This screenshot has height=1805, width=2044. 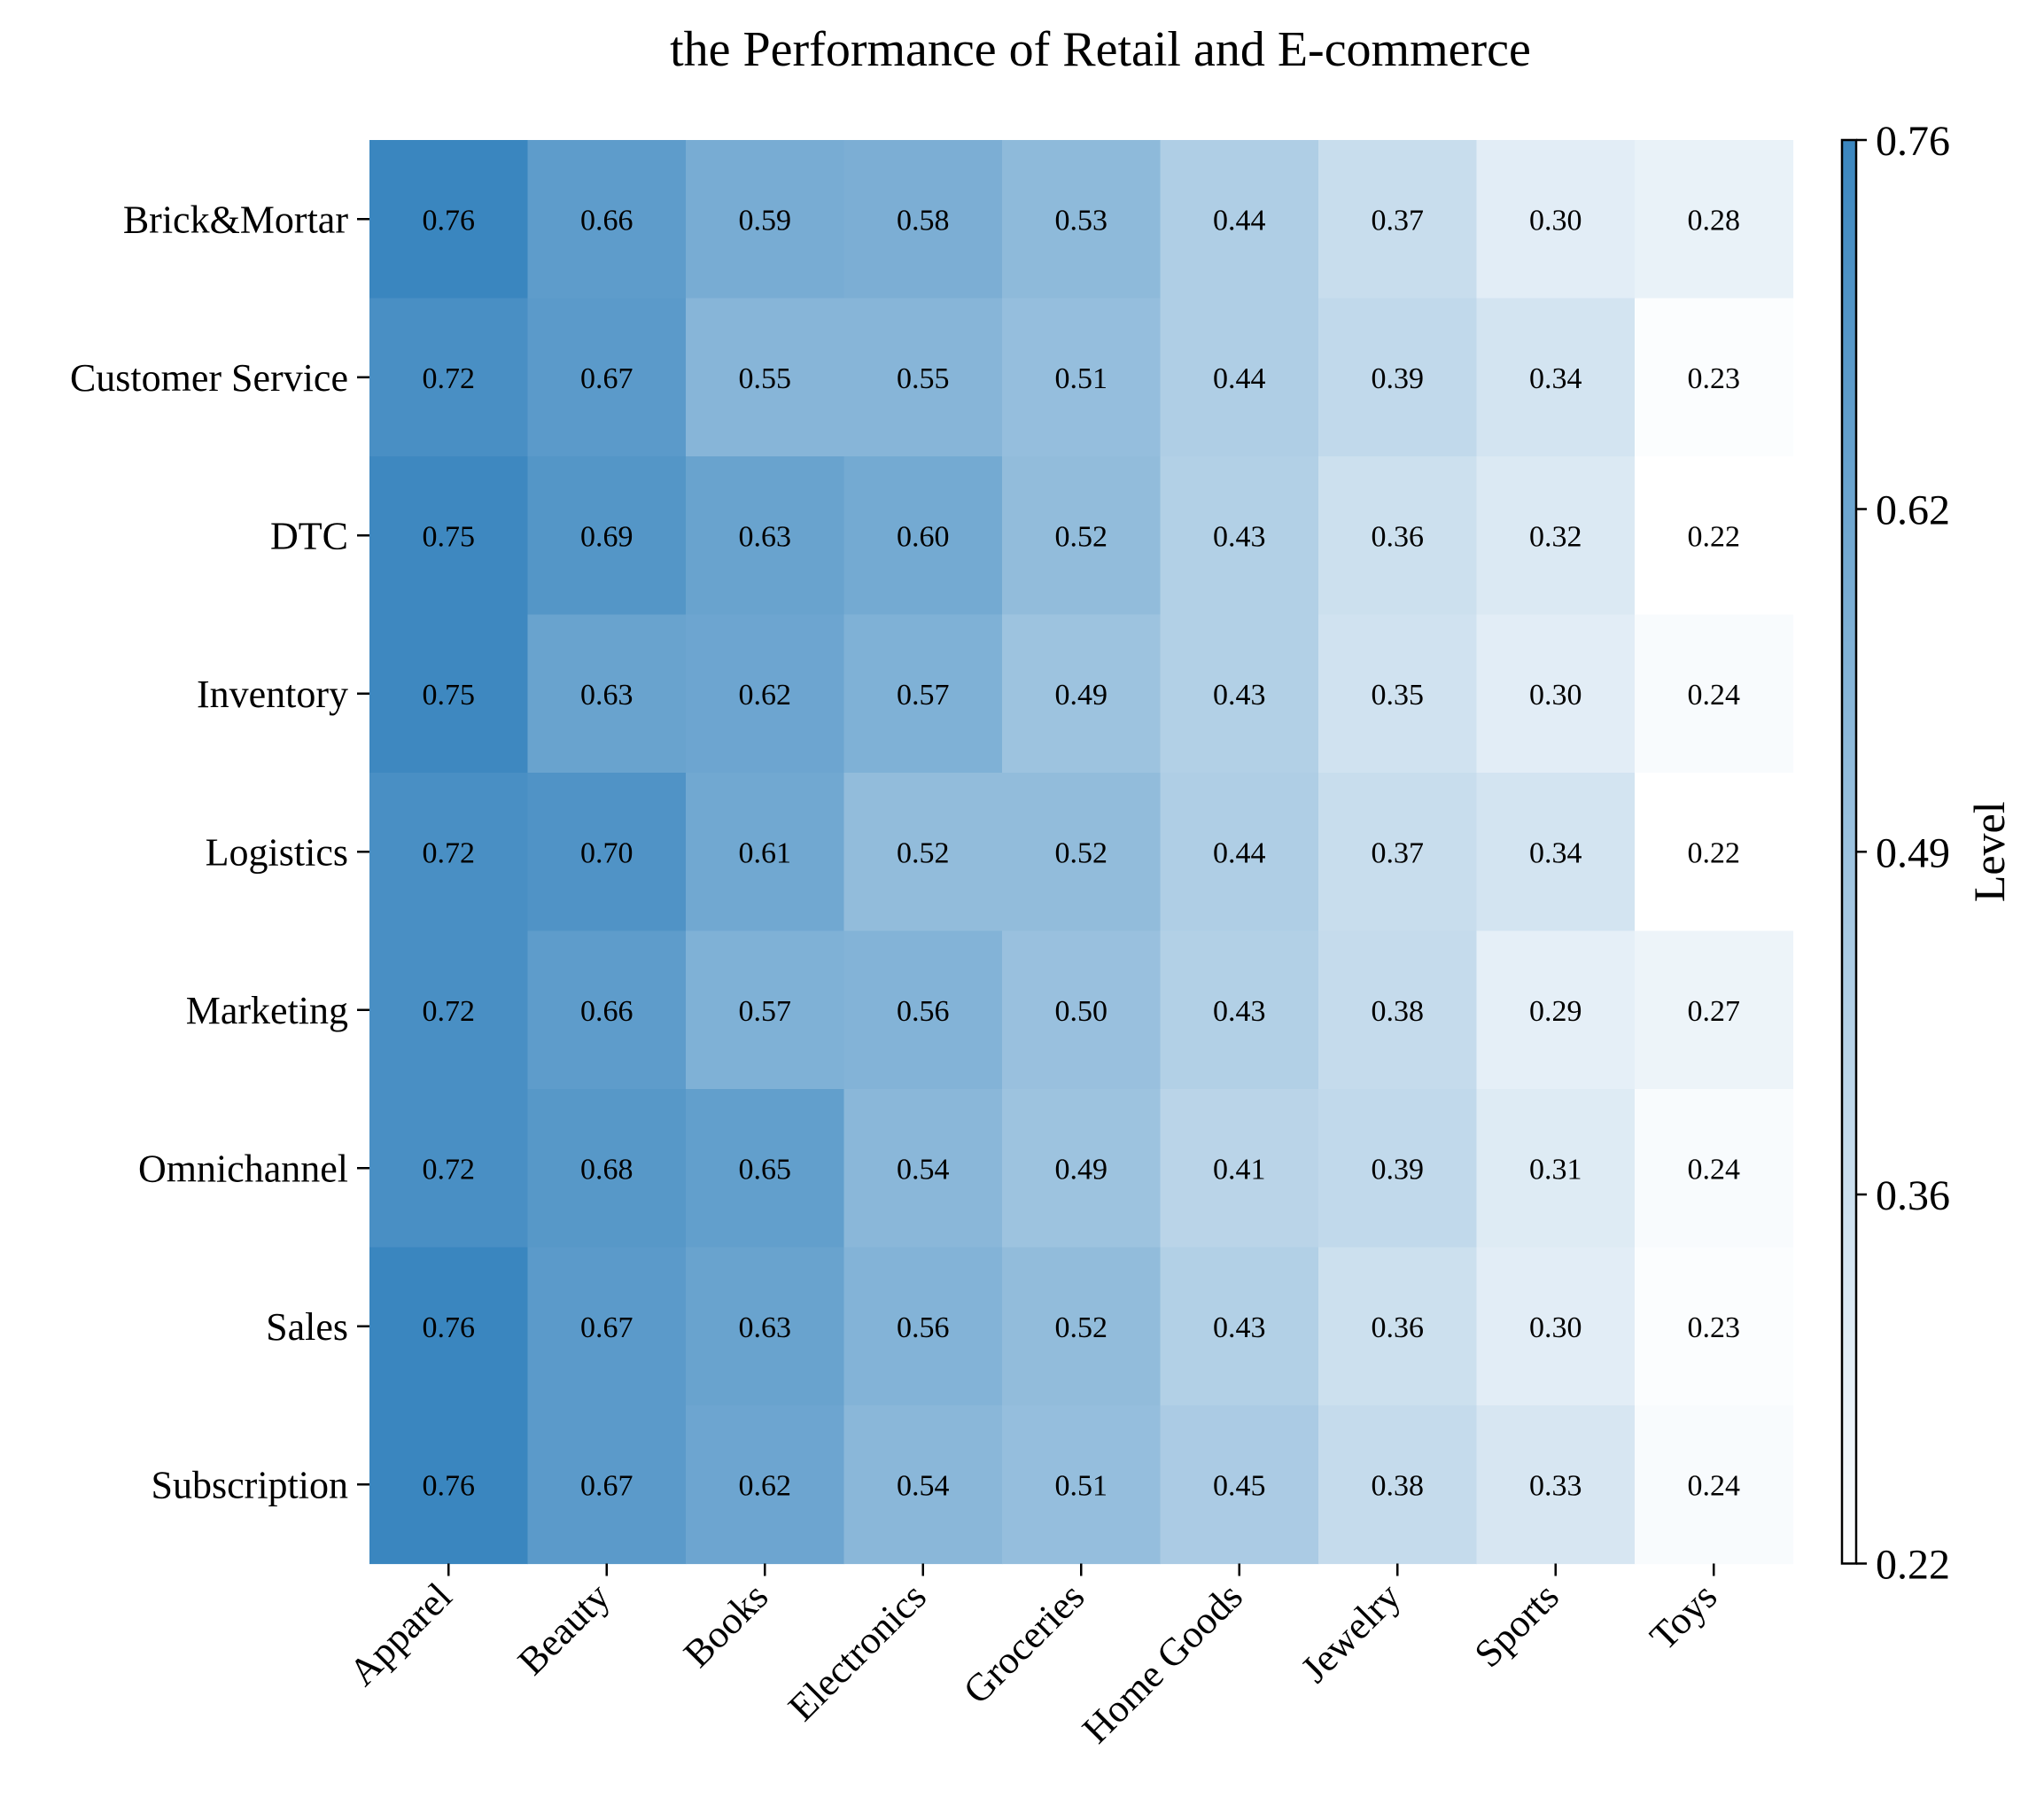 I want to click on cell-value-label: 0.44, so click(x=1239, y=220).